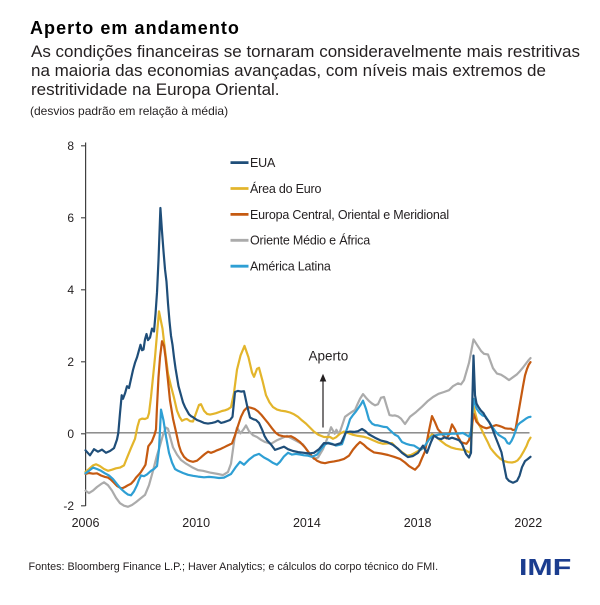 This screenshot has height=605, width=600. Describe the element at coordinates (70, 434) in the screenshot. I see `svg-text: 0` at that location.